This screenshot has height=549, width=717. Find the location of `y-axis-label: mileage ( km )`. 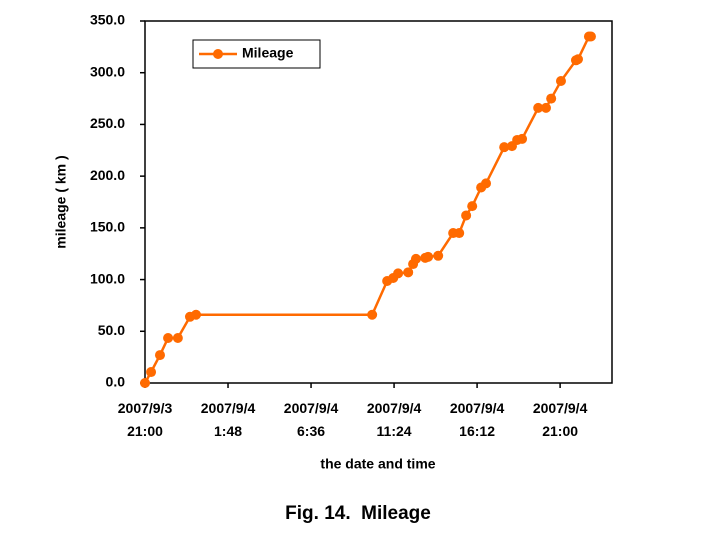

y-axis-label: mileage ( km ) is located at coordinates (61, 201).